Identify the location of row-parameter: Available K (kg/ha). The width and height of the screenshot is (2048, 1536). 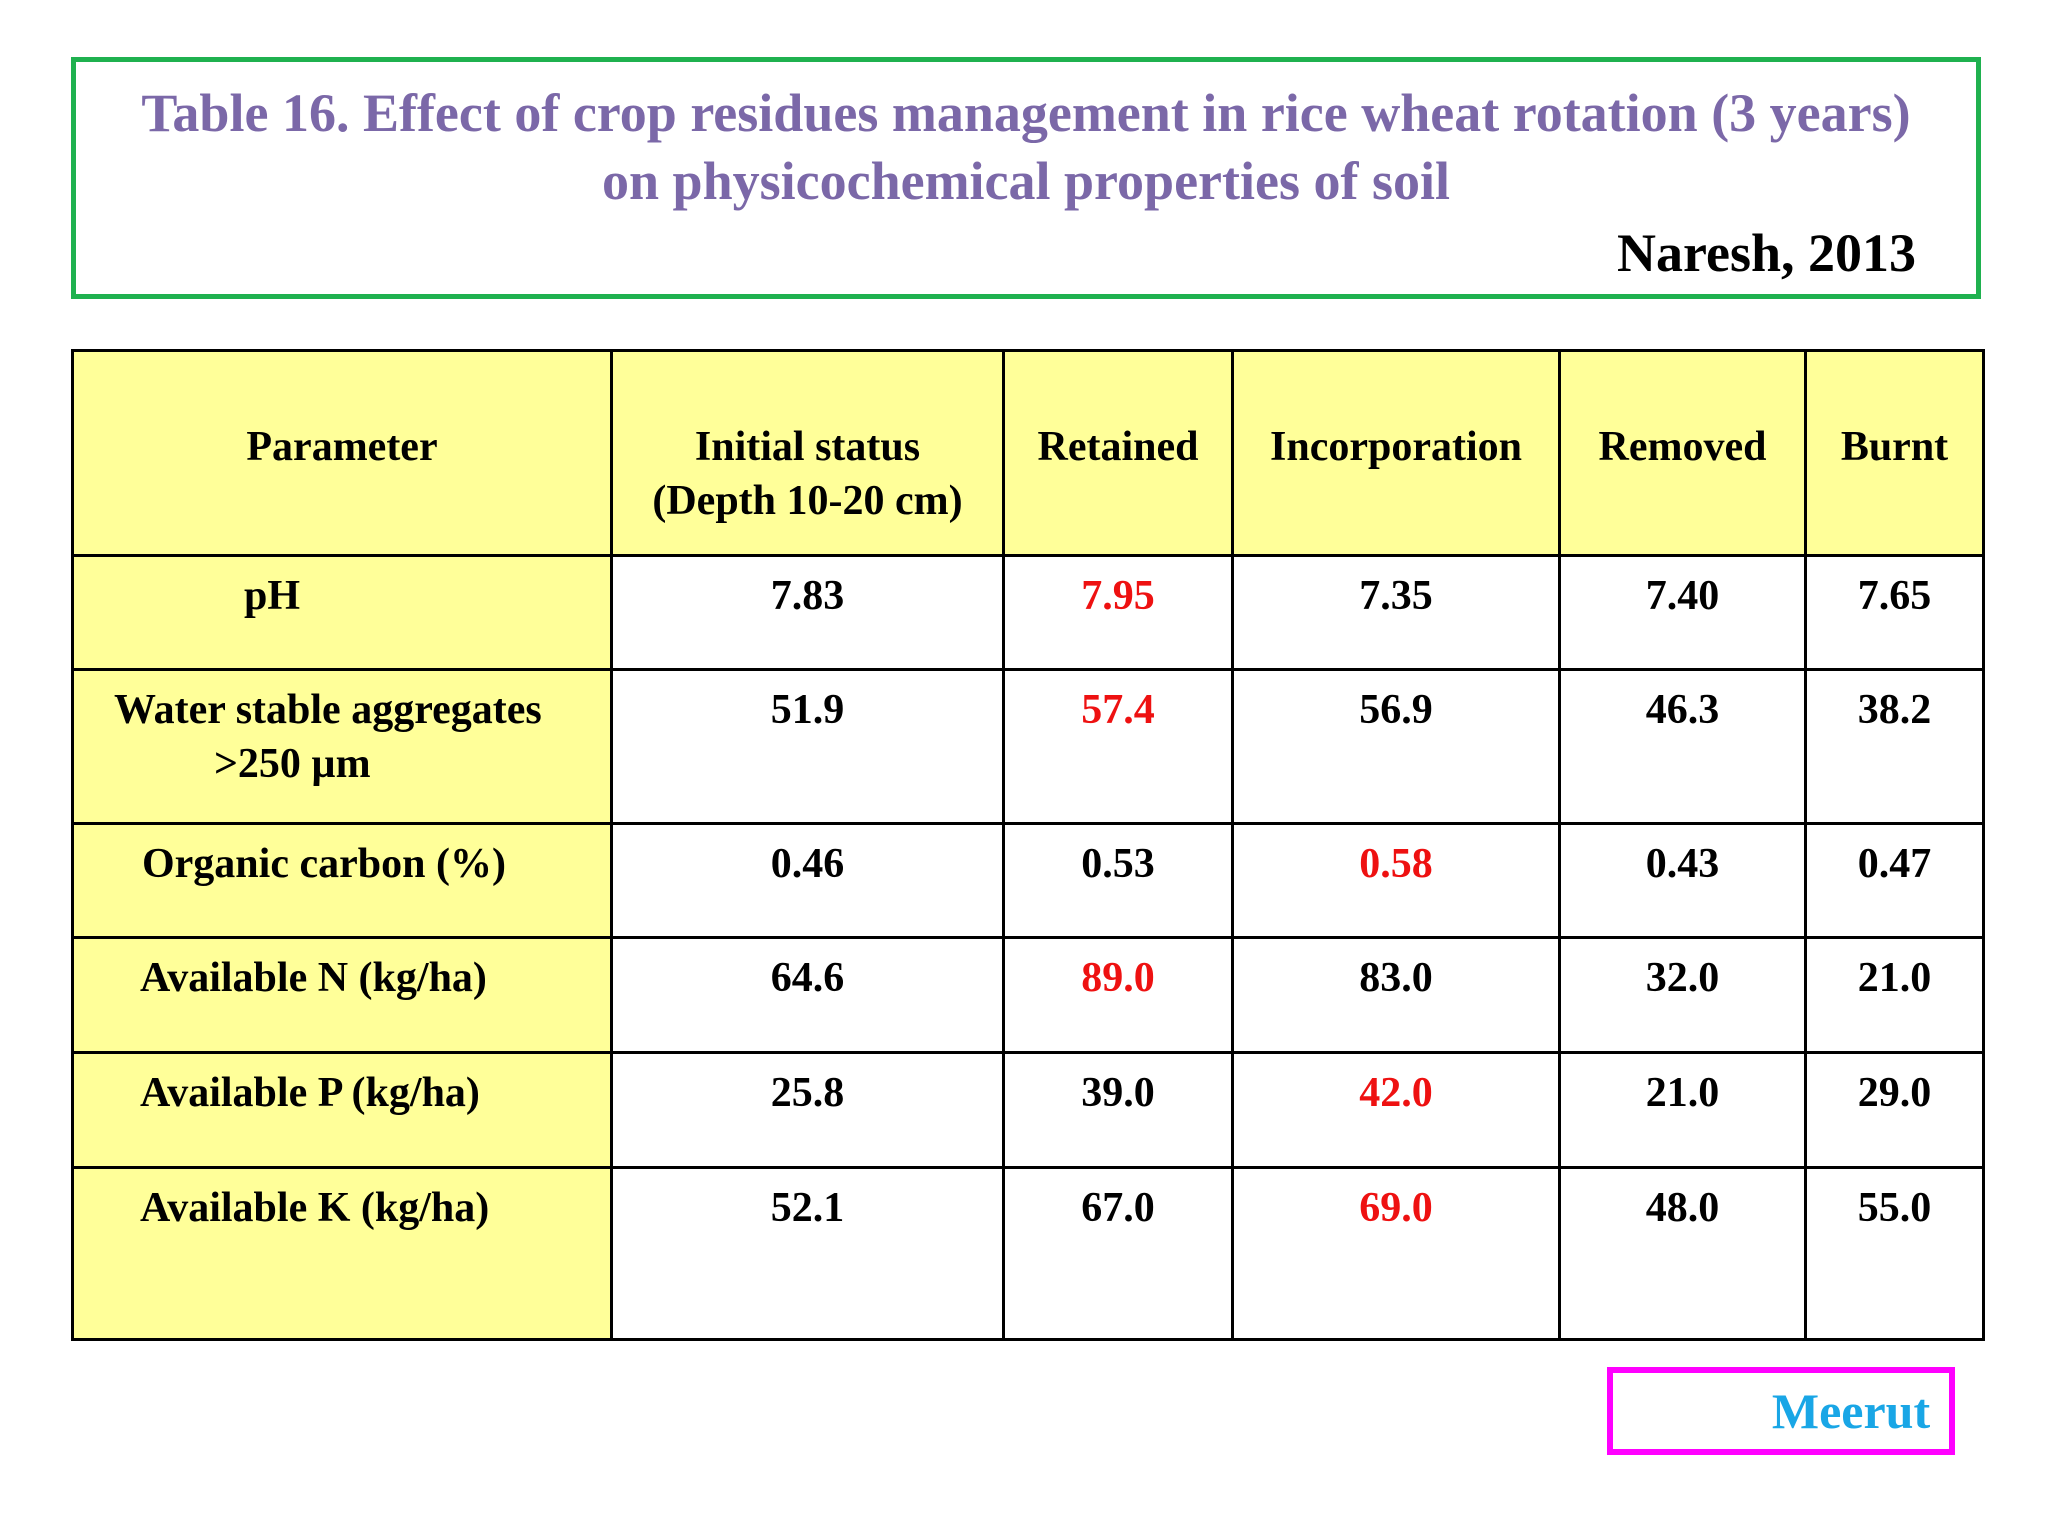
(342, 1253).